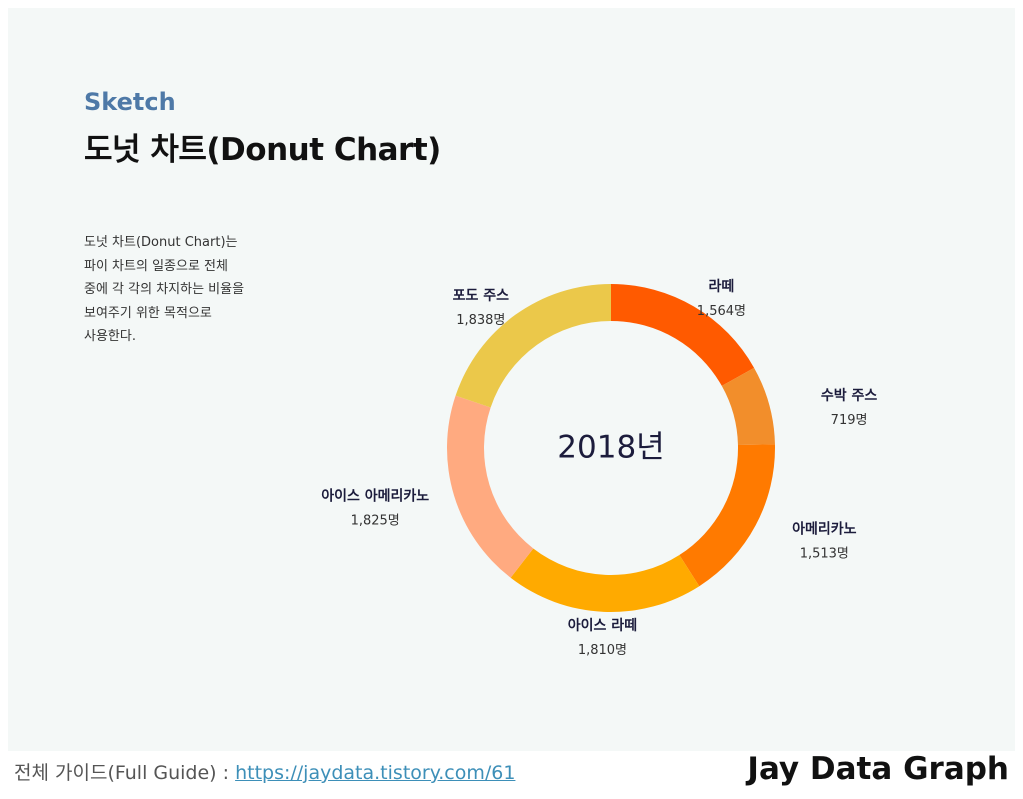 The image size is (1023, 799). What do you see at coordinates (262, 150) in the screenshot?
I see `page-title: 도넛 차트(Donut Chart)` at bounding box center [262, 150].